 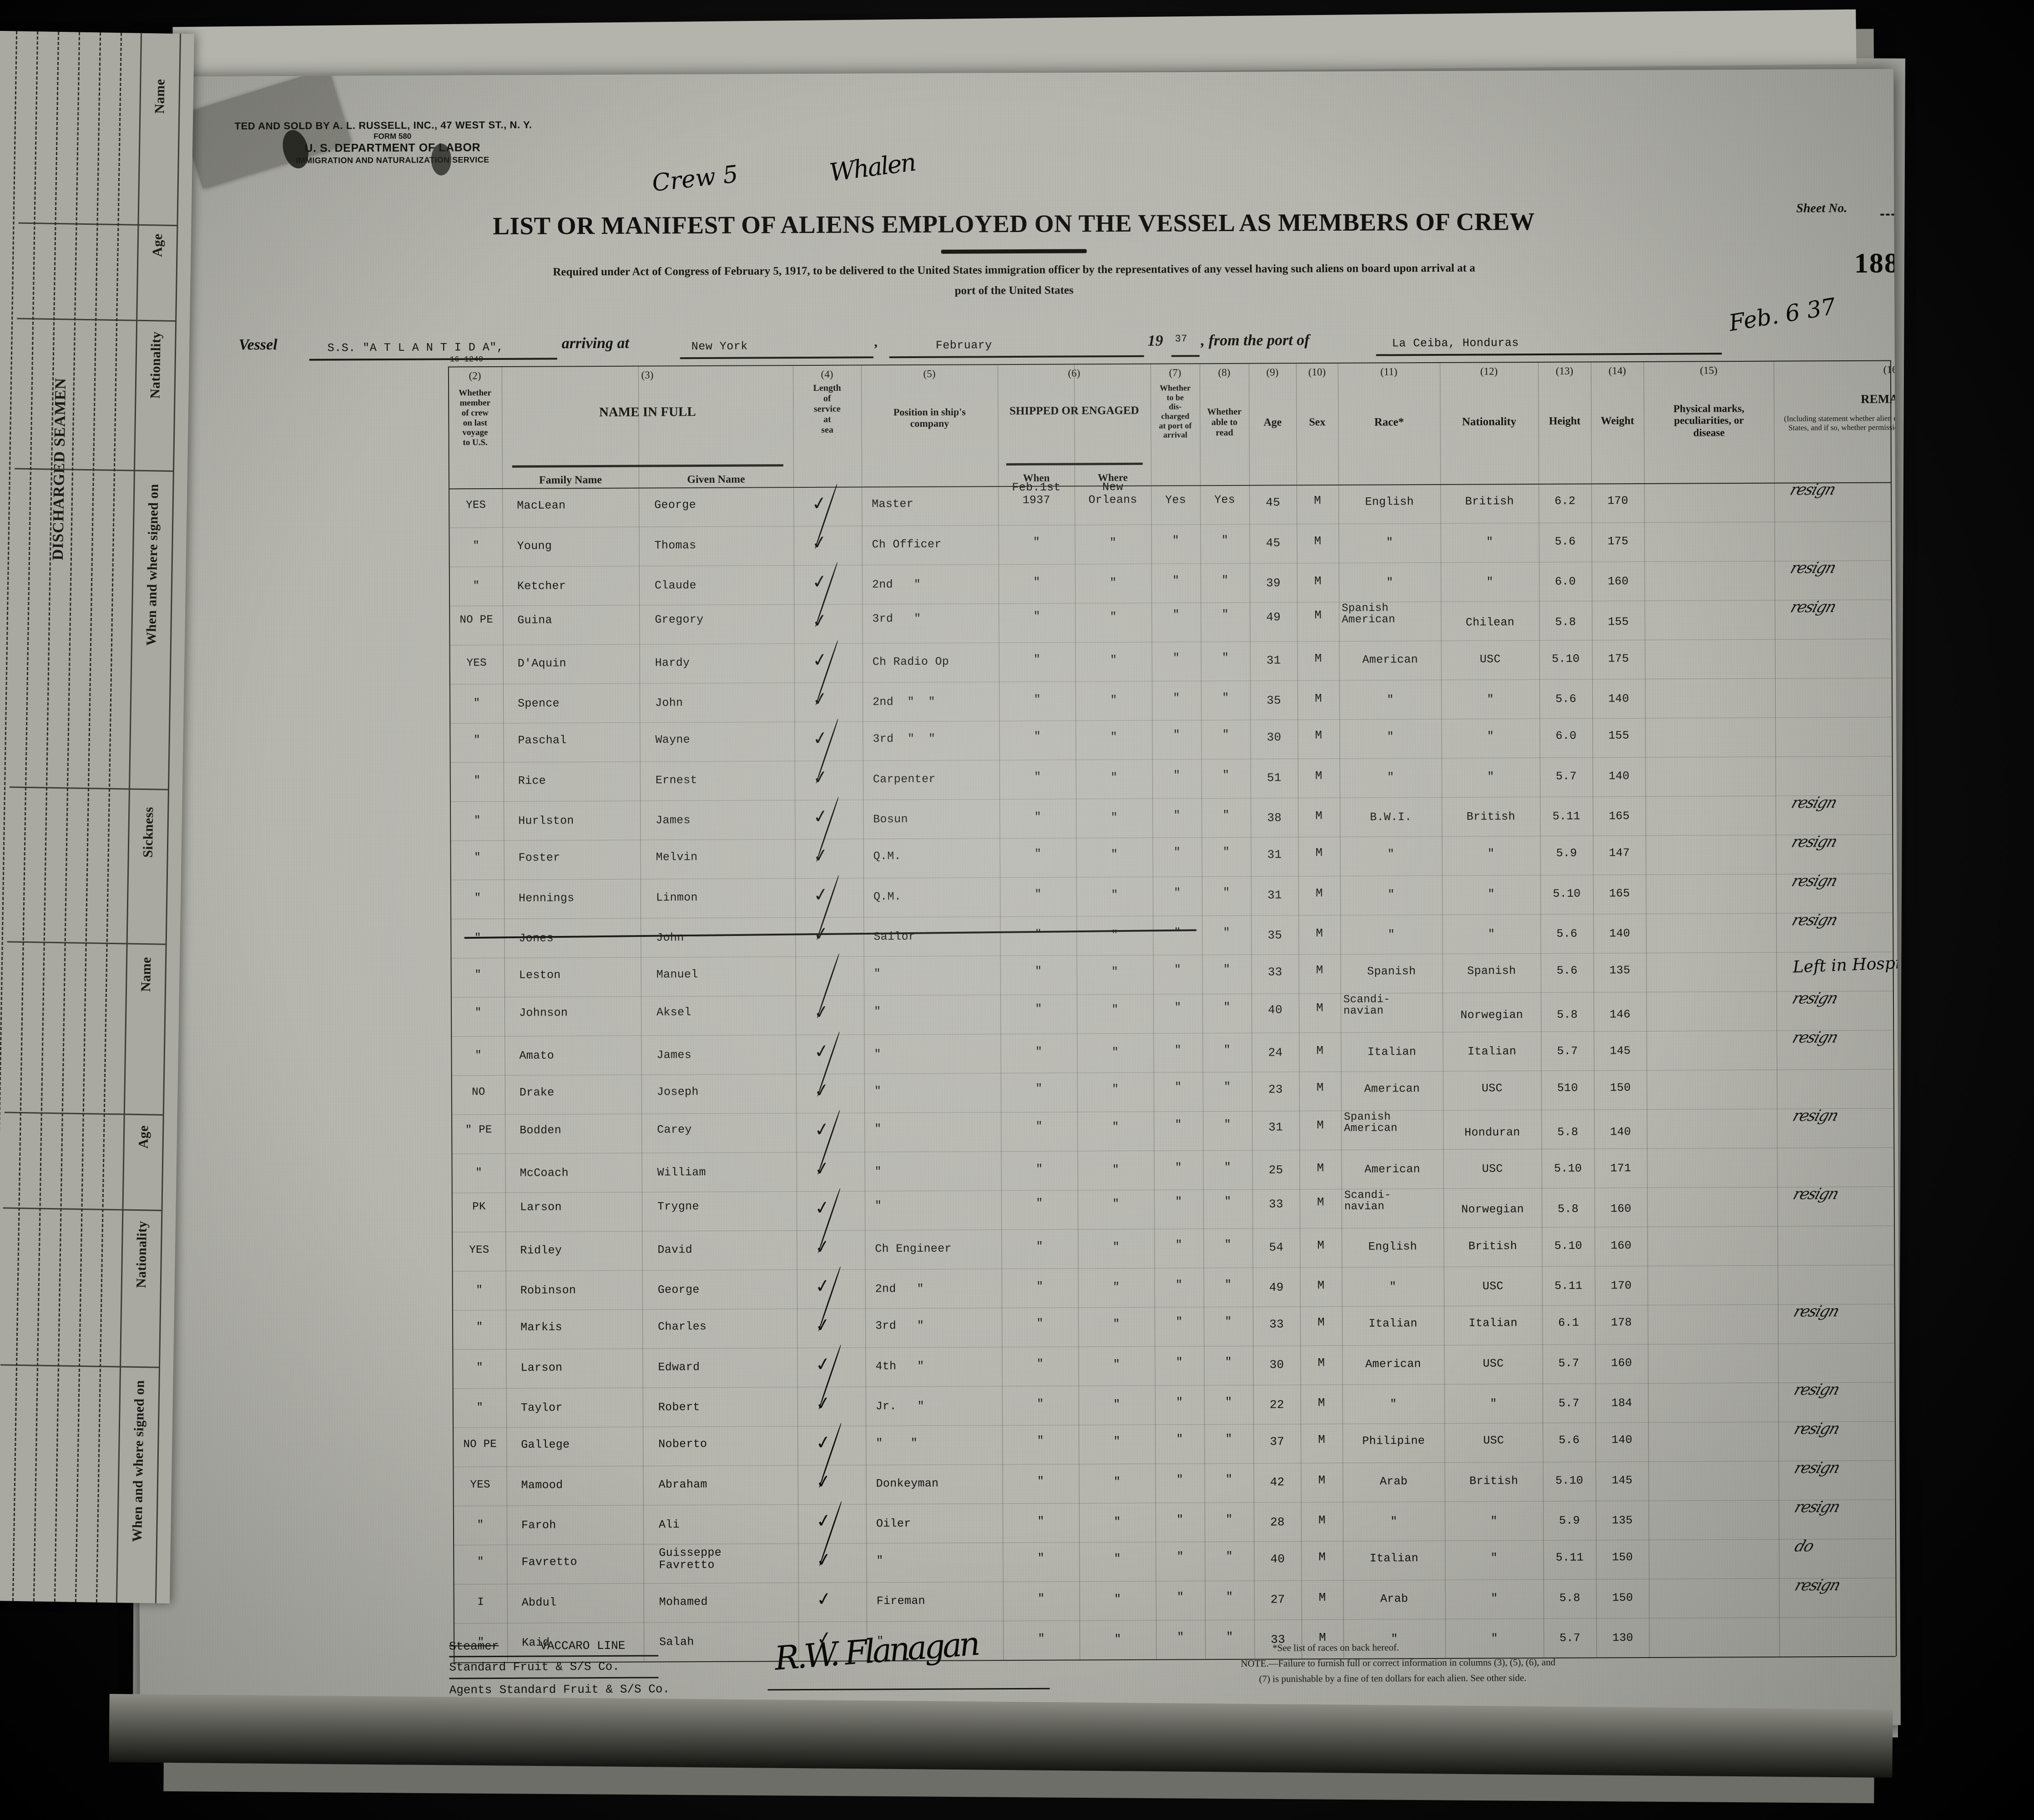 I want to click on cell-weight-6: 140, so click(x=1619, y=699).